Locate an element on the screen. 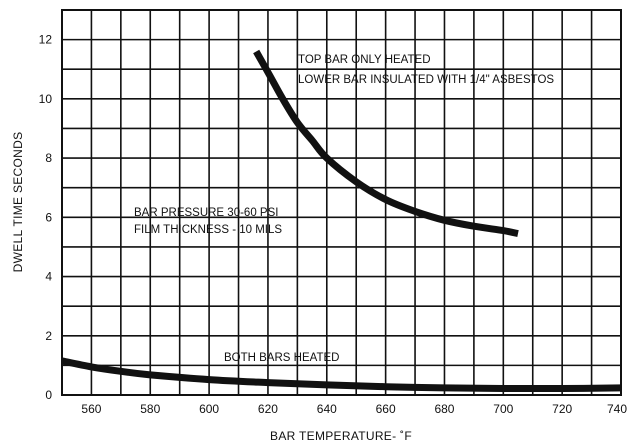 This screenshot has height=446, width=631. x-tick-label: 600 is located at coordinates (209, 409).